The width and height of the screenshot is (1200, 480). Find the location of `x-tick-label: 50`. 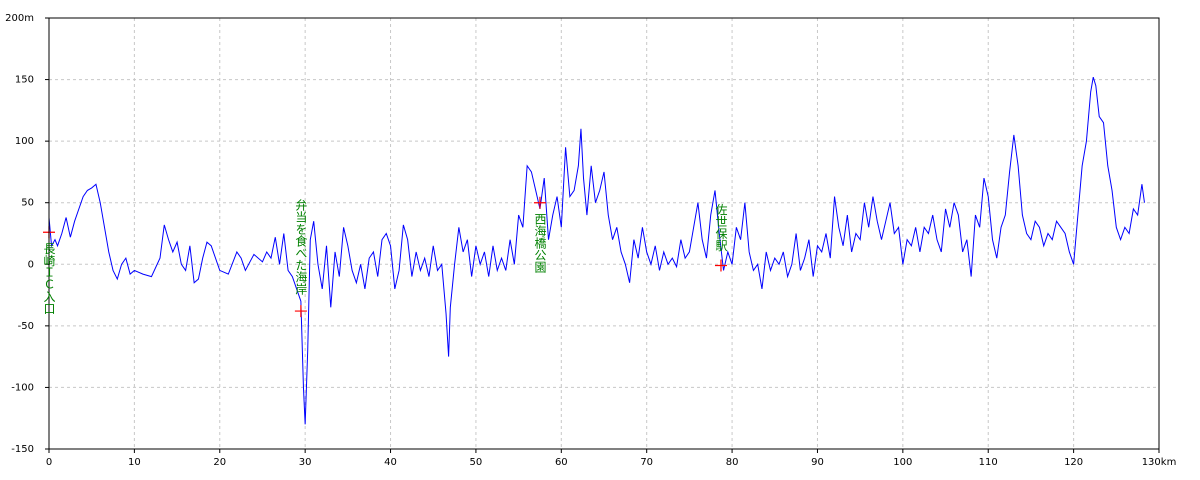

x-tick-label: 50 is located at coordinates (476, 462).